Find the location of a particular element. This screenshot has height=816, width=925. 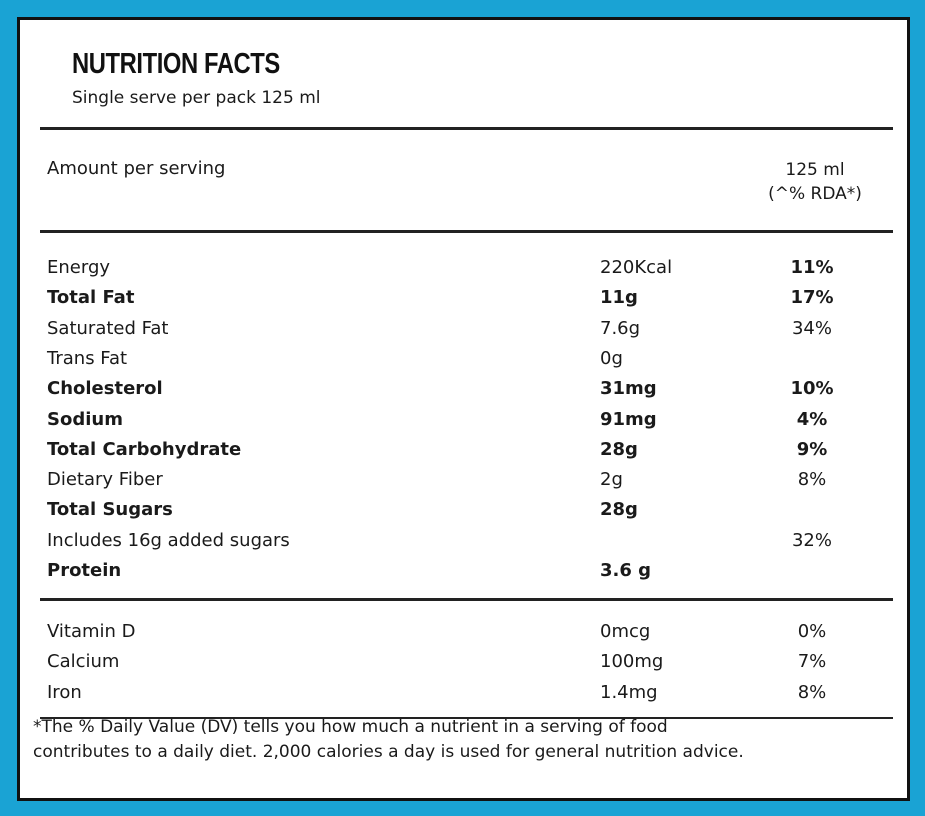

table-row: Total Carbohydrate 28g 9% is located at coordinates (467, 450).